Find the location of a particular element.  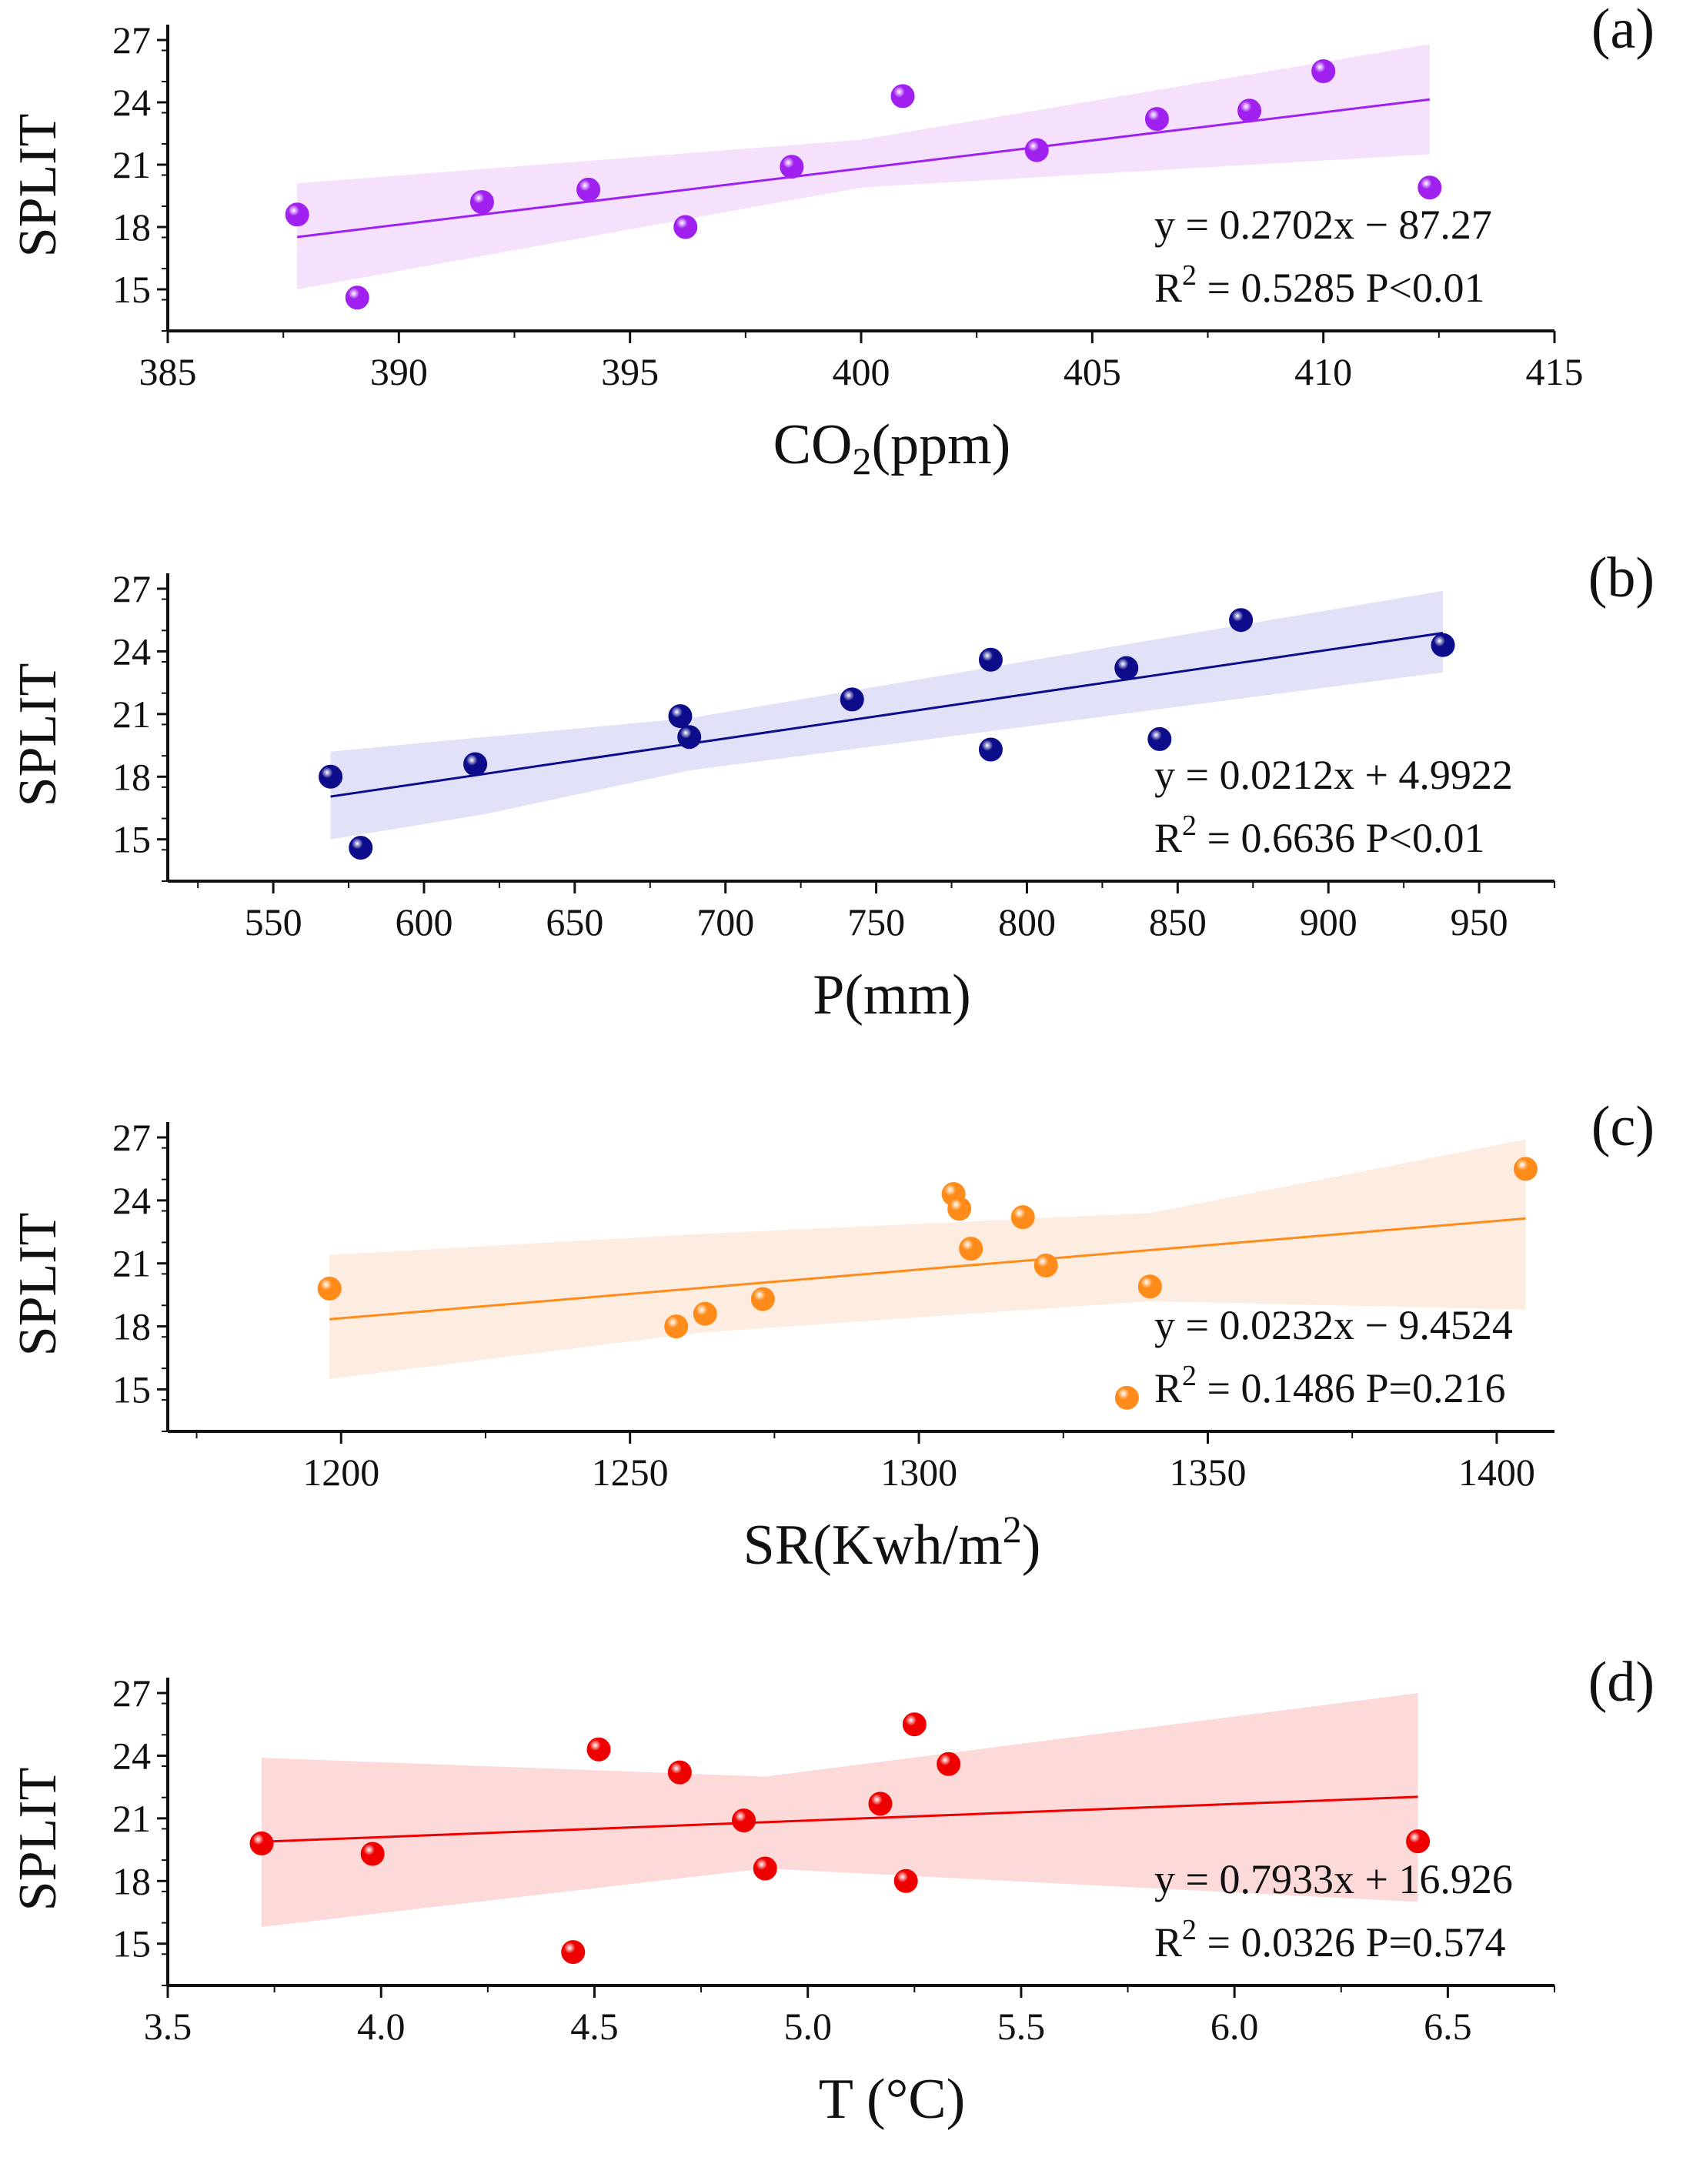

regression-equation: y = 0.7933x + 16.926 is located at coordinates (1334, 1879).